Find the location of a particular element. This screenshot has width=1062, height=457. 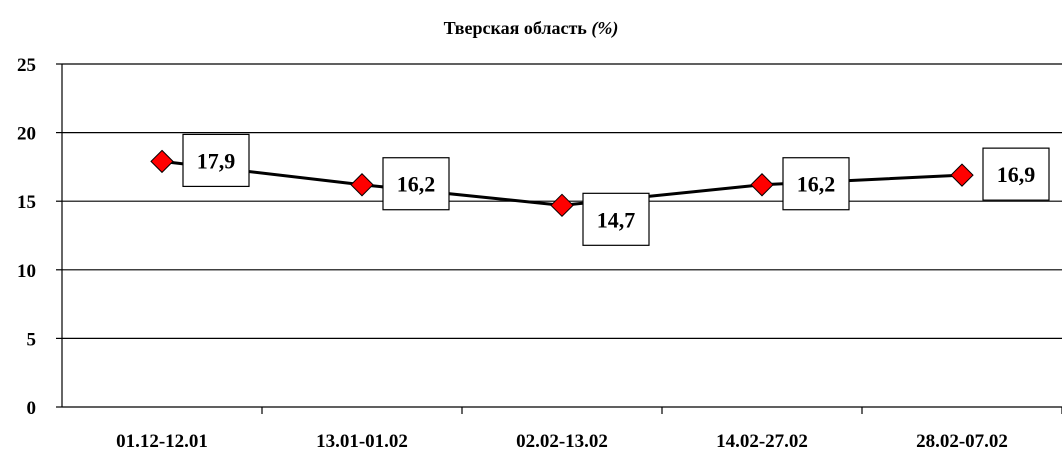

y-tick-label: 25 is located at coordinates (26, 65).